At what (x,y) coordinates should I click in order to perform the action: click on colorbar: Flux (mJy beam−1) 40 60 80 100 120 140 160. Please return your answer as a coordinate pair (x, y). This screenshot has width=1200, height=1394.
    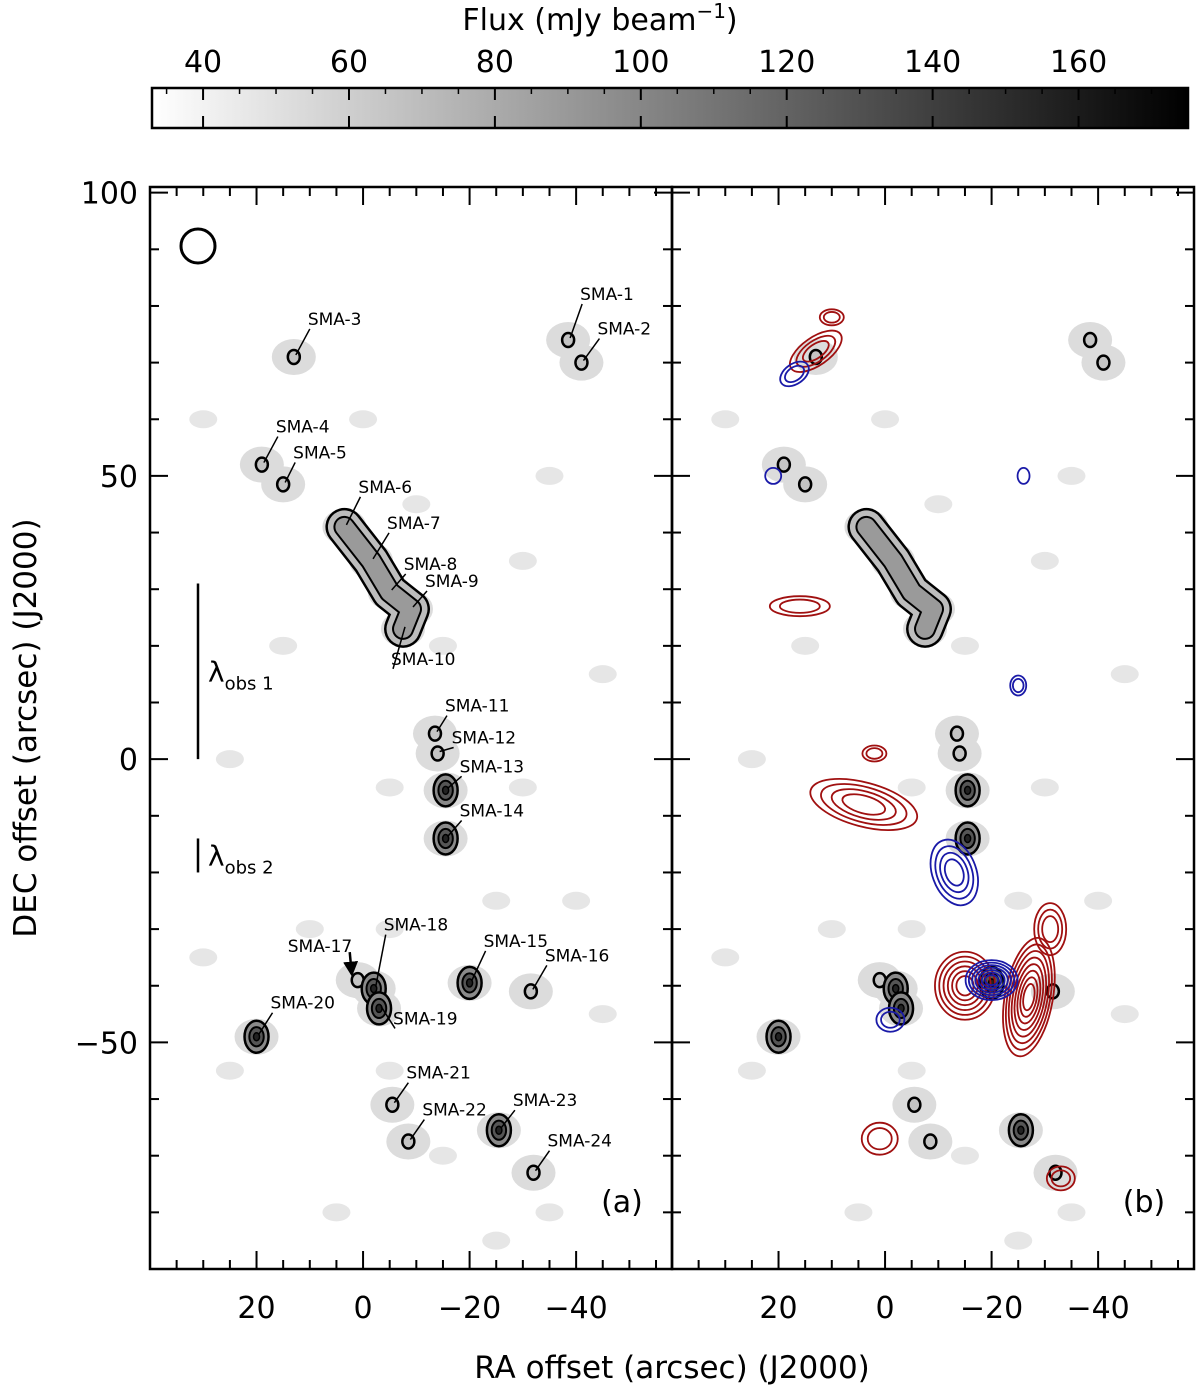
    Looking at the image, I should click on (670, 65).